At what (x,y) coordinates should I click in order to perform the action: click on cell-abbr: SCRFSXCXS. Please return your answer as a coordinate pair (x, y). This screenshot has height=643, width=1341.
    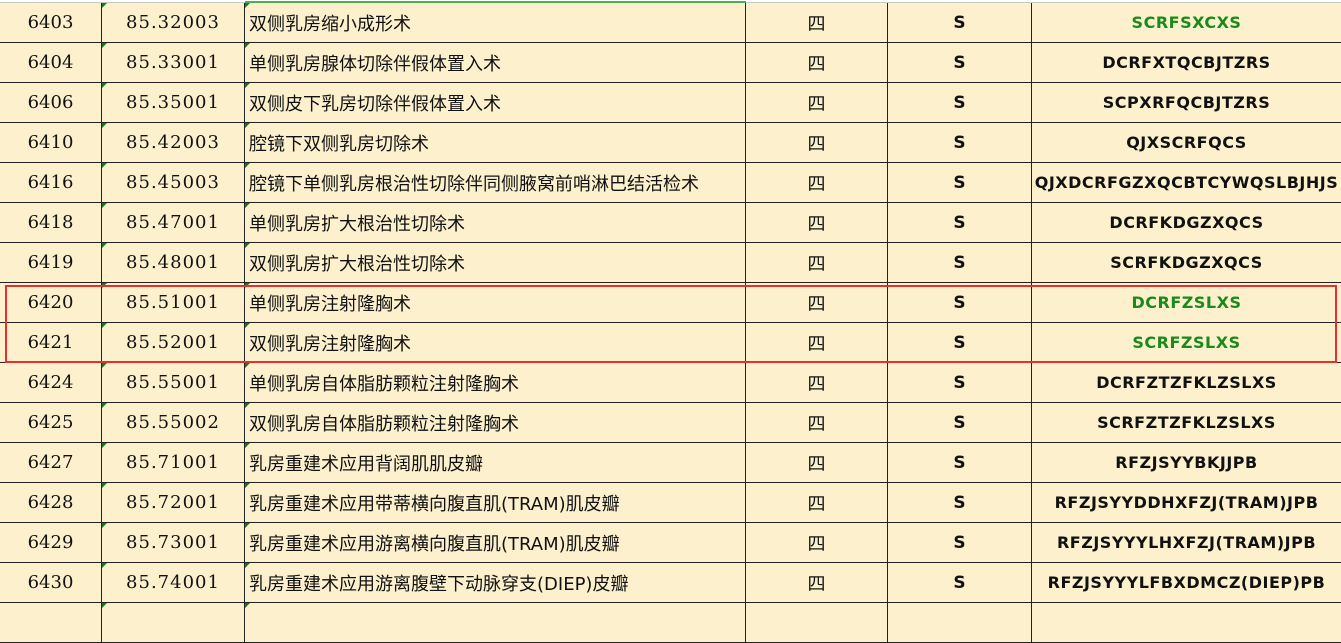
    Looking at the image, I should click on (1186, 22).